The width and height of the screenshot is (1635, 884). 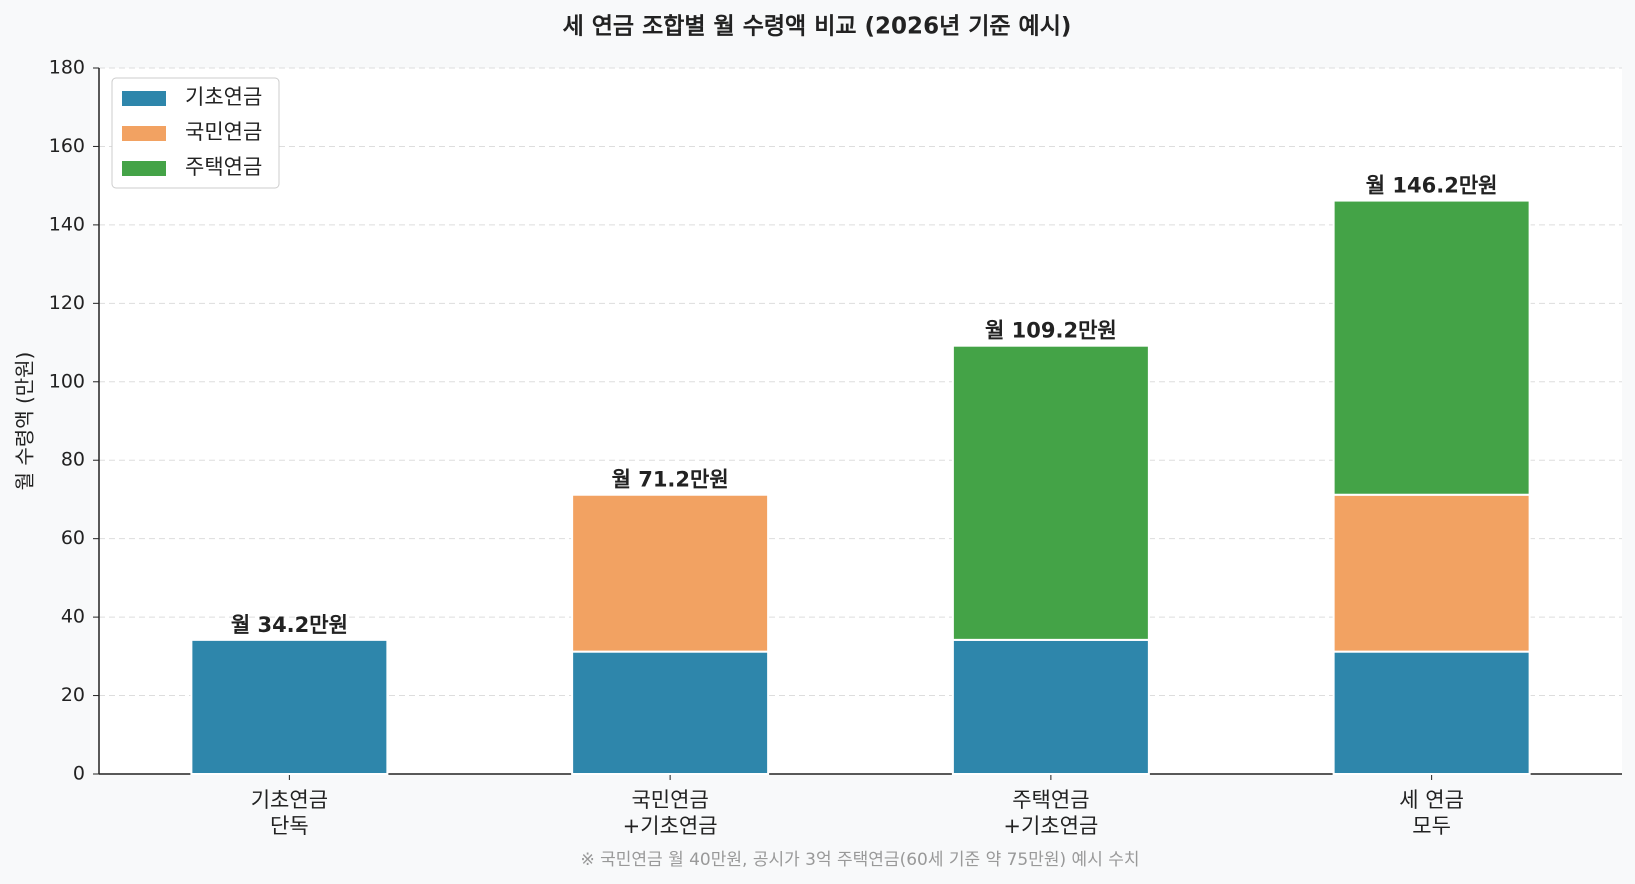 What do you see at coordinates (670, 813) in the screenshot?
I see `x-tick-label: 국민연금 +기초연금` at bounding box center [670, 813].